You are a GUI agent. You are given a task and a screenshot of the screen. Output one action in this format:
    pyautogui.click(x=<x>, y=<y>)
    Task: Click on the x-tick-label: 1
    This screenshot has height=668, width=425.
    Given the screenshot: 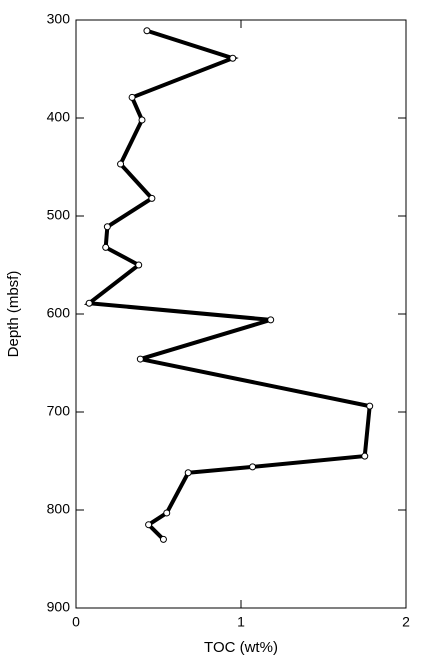 What is the action you would take?
    pyautogui.click(x=241, y=622)
    